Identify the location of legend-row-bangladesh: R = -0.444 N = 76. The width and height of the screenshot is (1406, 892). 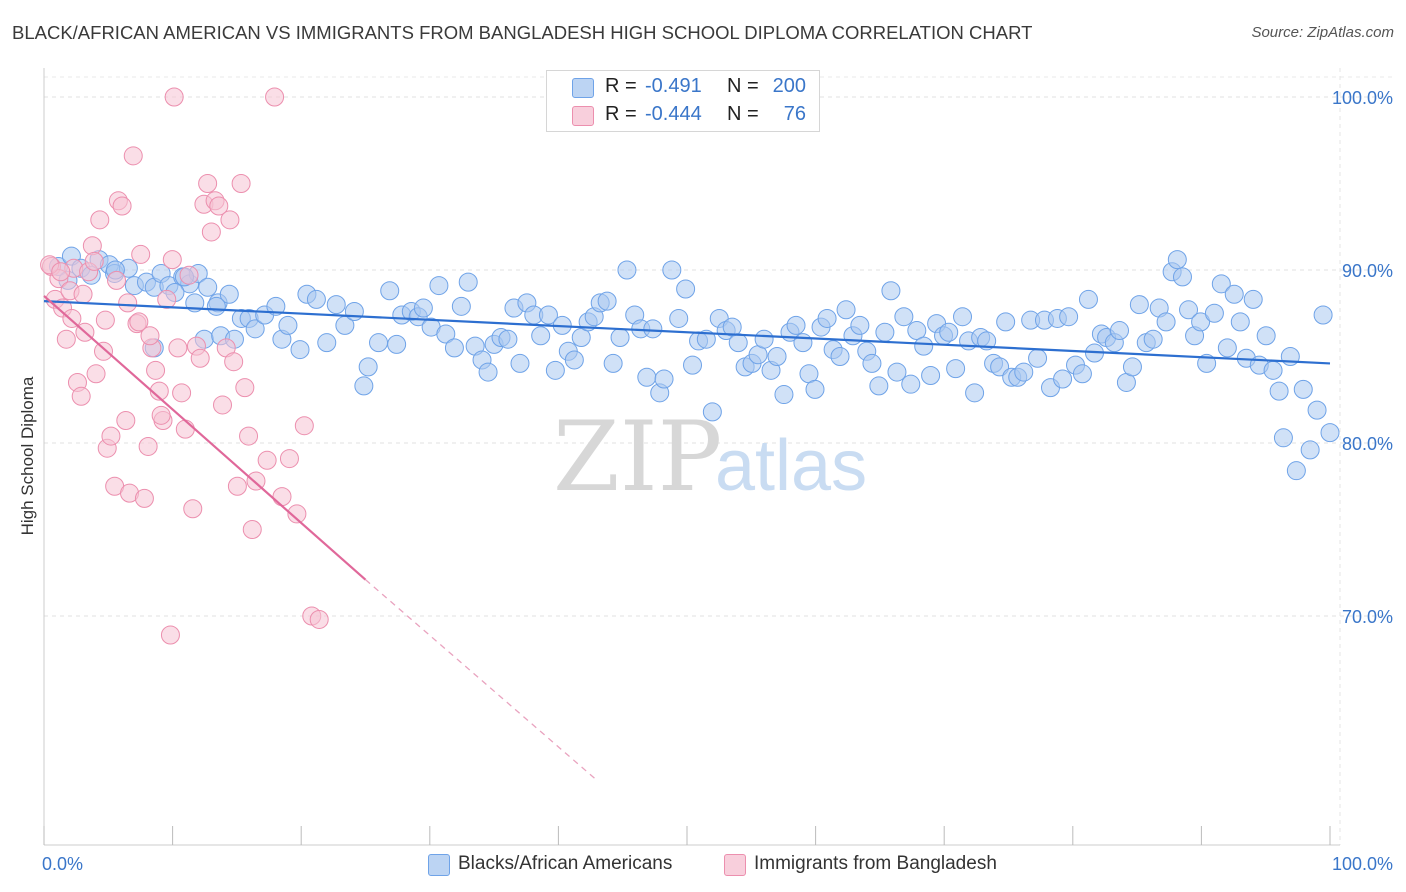
(683, 115).